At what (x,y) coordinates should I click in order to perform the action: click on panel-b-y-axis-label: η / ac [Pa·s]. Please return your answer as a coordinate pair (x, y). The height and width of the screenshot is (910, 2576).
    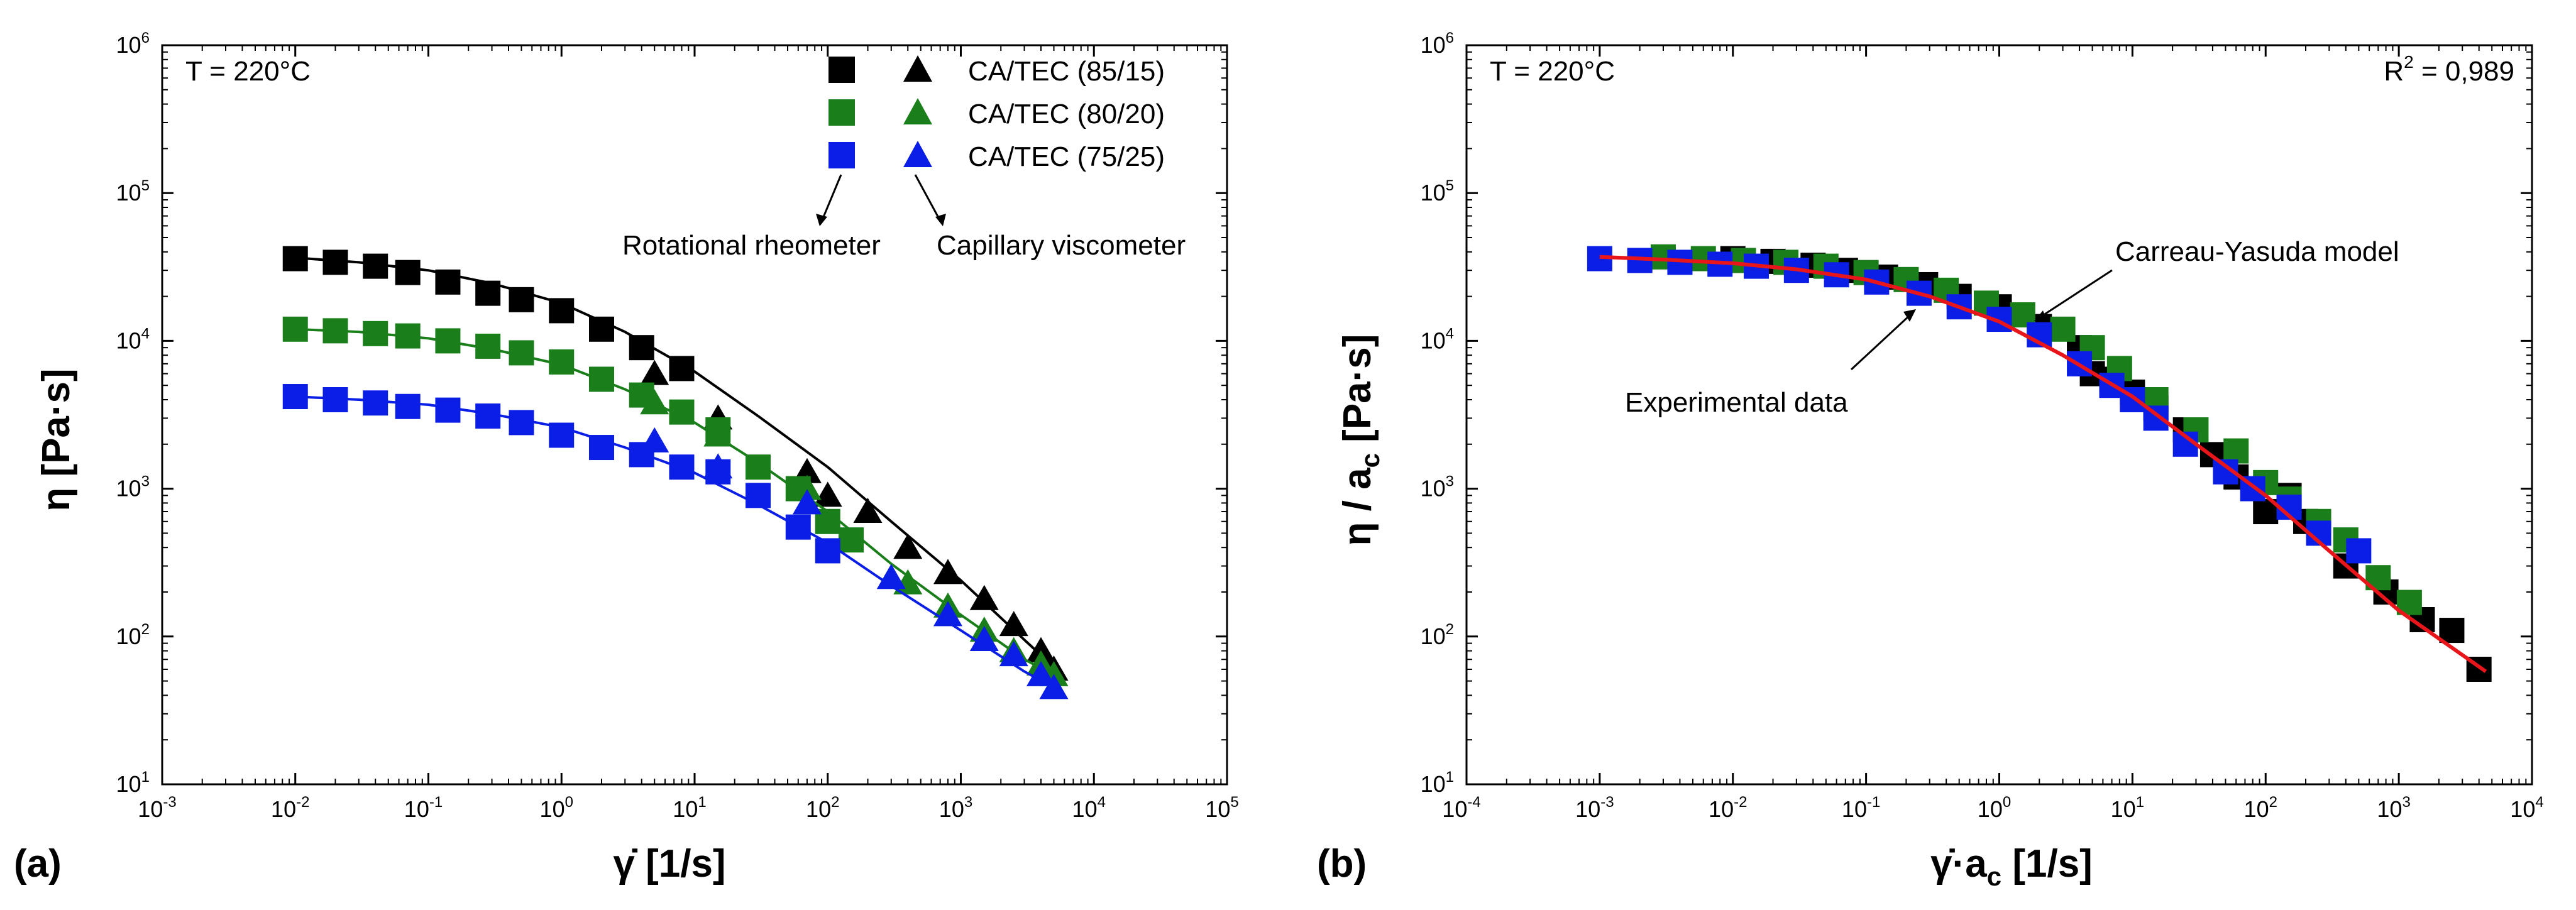
    Looking at the image, I should click on (1360, 440).